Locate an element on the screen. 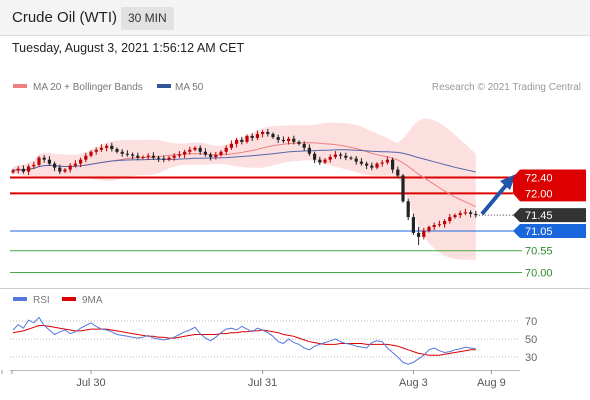  legend-swatch-rsi is located at coordinates (20, 299).